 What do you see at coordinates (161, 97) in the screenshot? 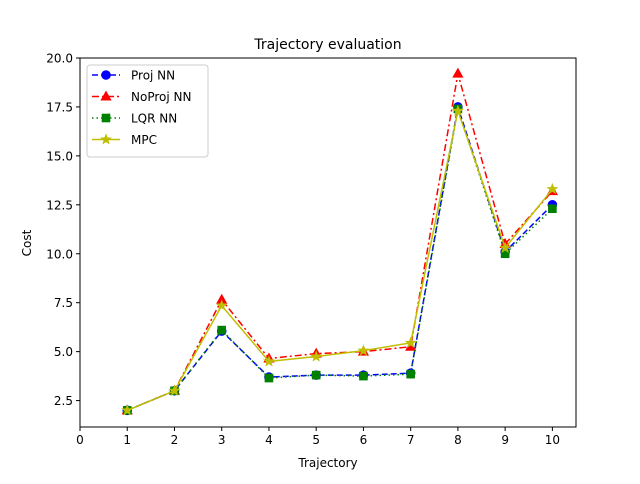
I see `legend-label-noproj-nn: NoProj NN` at bounding box center [161, 97].